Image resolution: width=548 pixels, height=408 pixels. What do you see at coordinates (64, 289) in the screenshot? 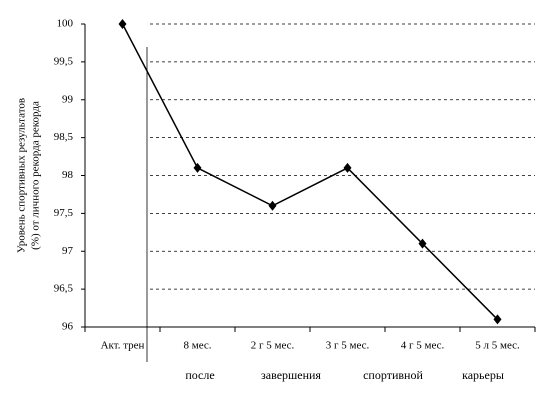
I see `y-tick-label: 96,5` at bounding box center [64, 289].